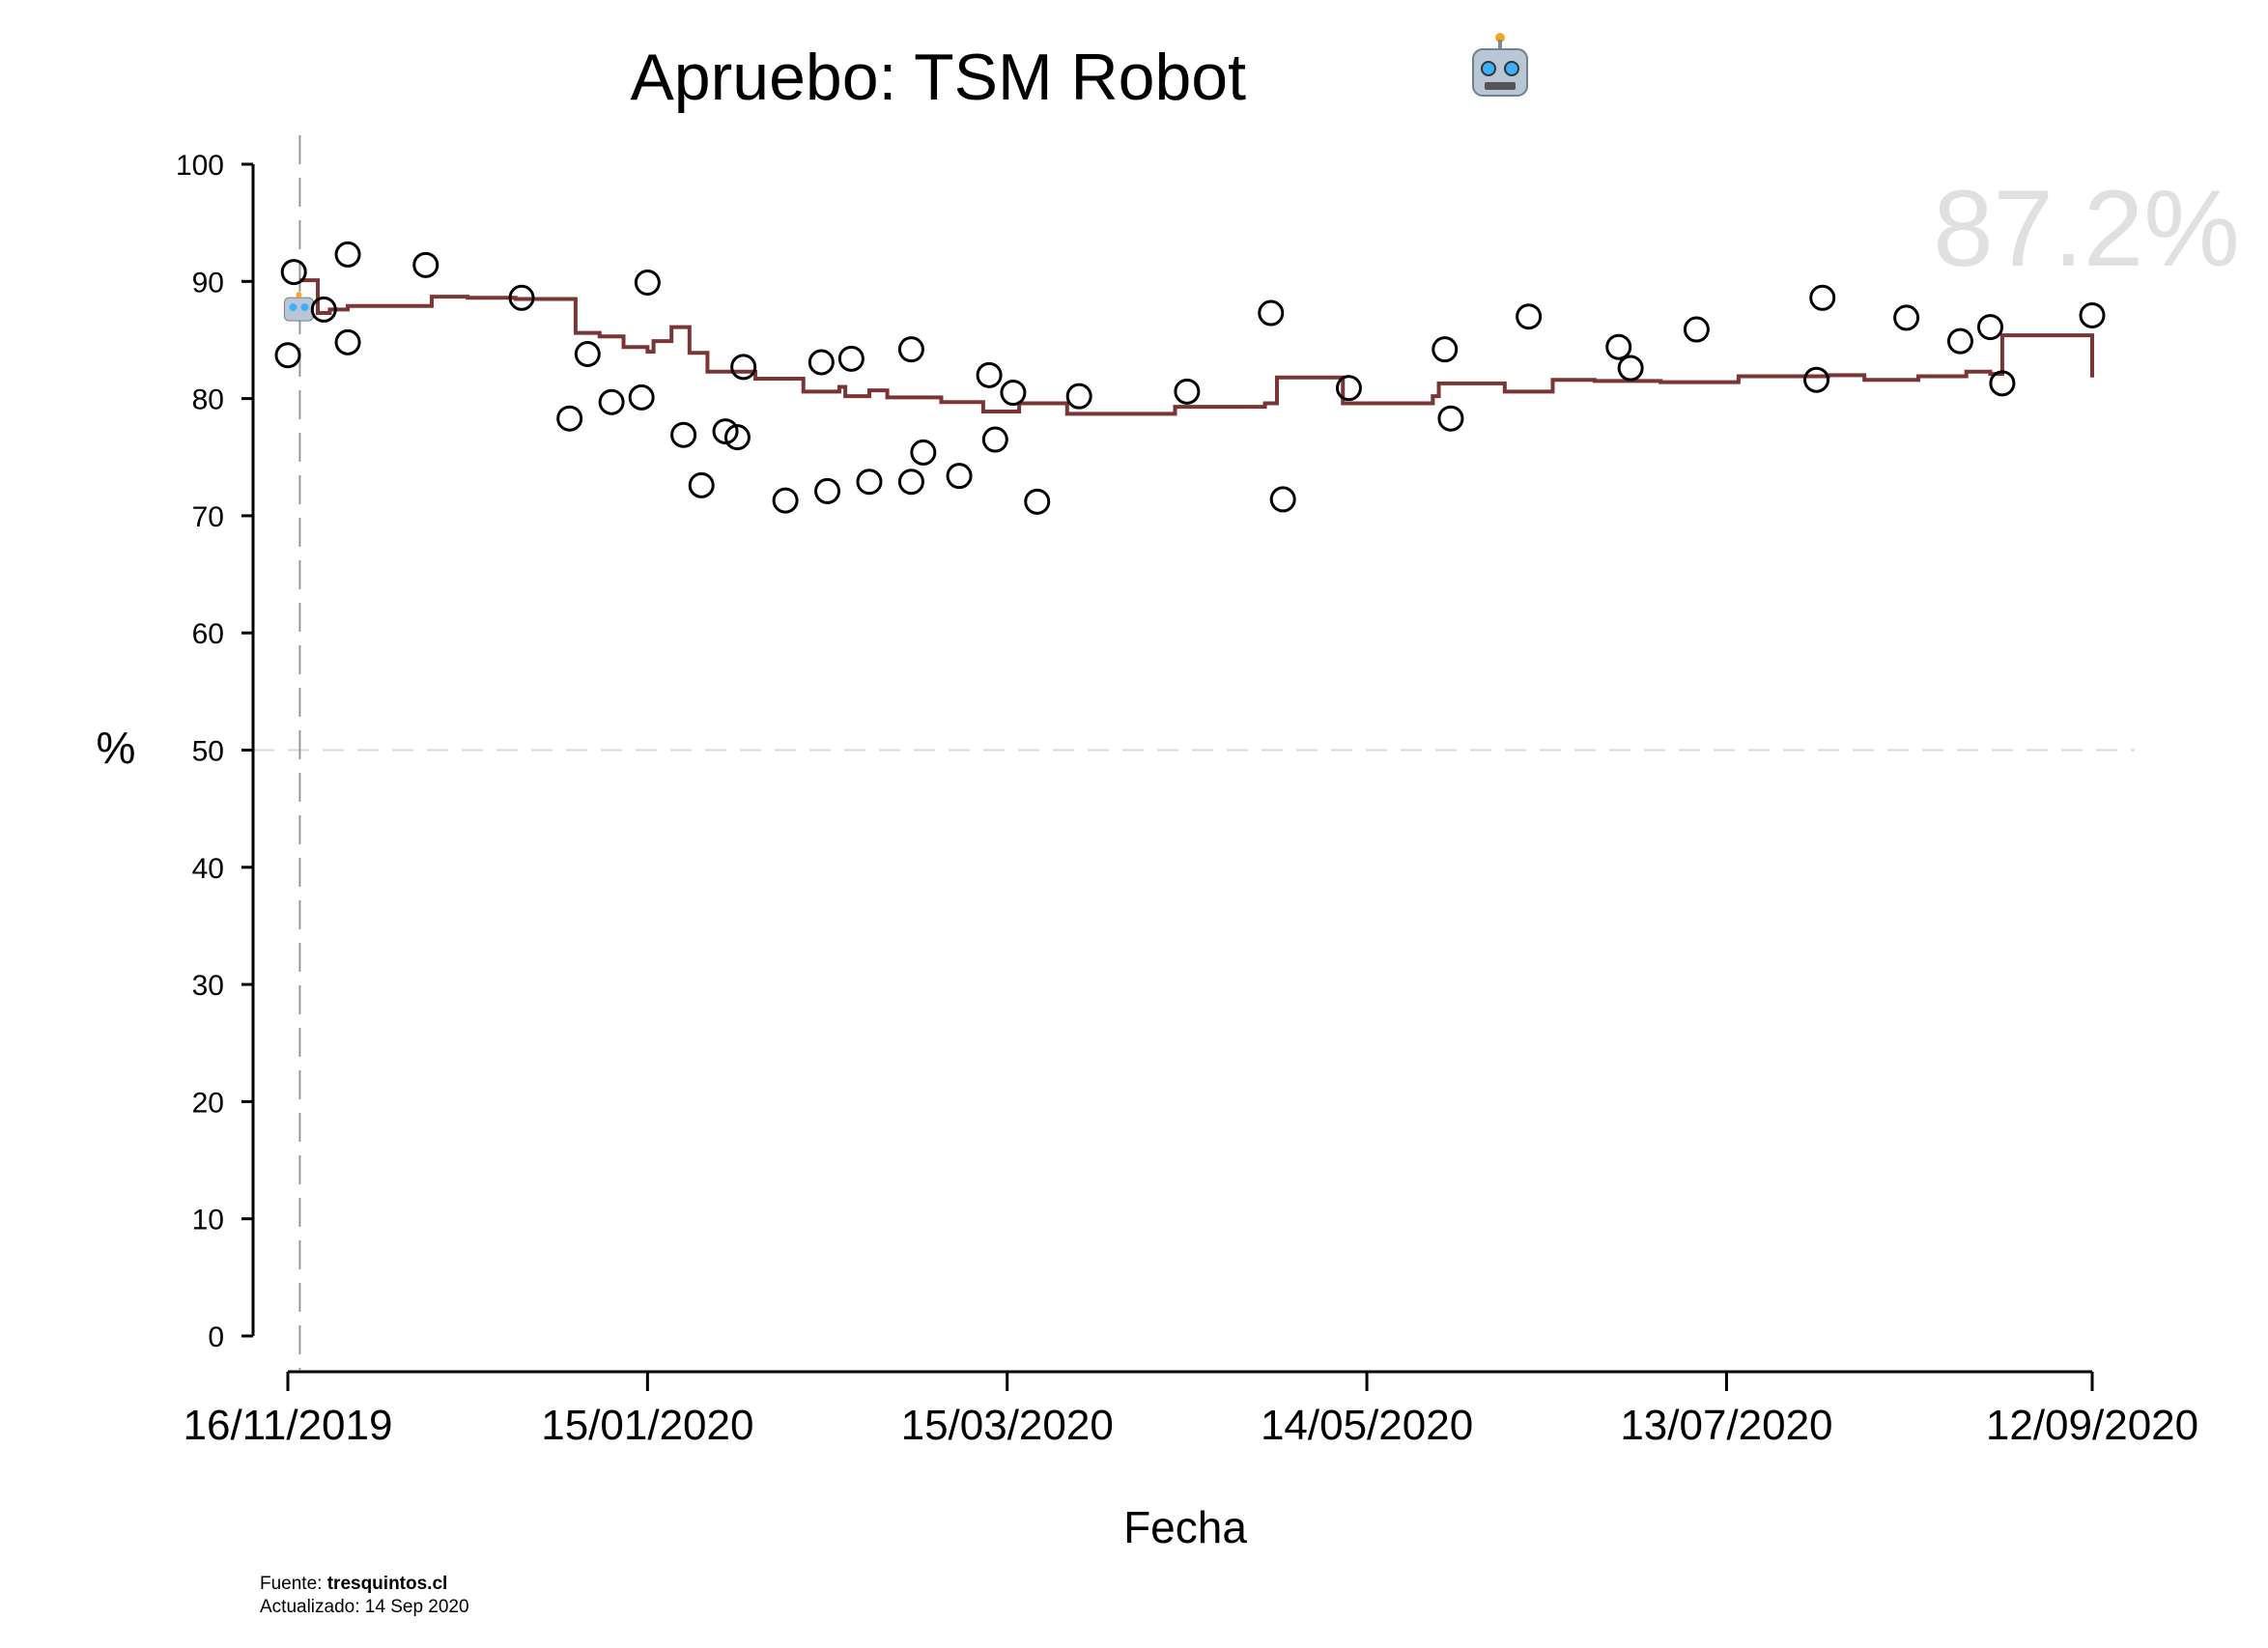 This screenshot has height=1648, width=2268. I want to click on highlight-value: 87.2%, so click(2086, 228).